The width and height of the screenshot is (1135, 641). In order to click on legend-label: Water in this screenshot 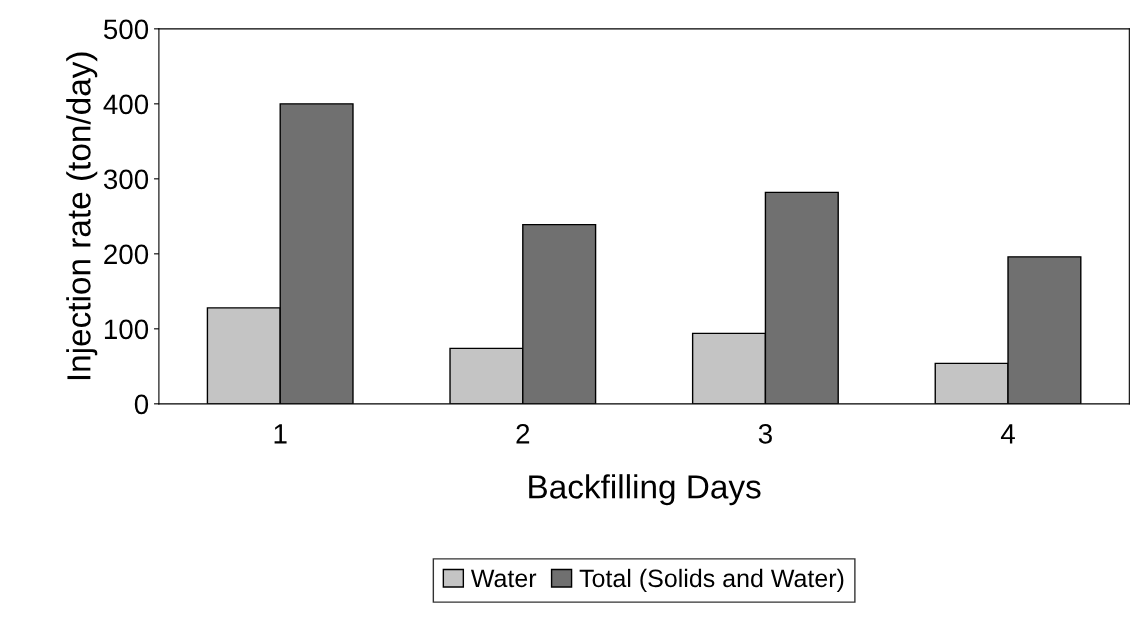, I will do `click(503, 578)`.